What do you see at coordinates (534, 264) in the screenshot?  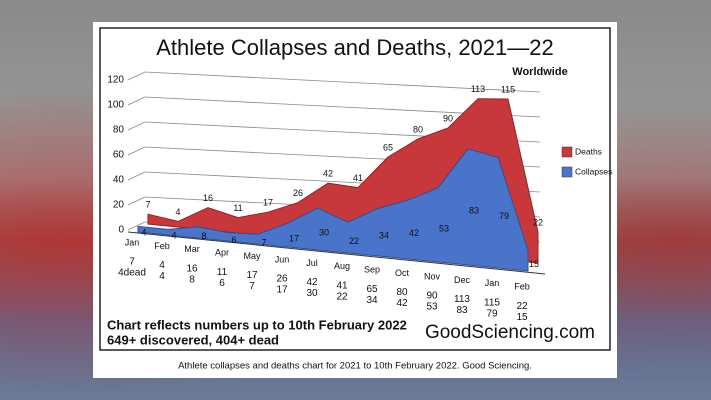 I see `data-label: 15` at bounding box center [534, 264].